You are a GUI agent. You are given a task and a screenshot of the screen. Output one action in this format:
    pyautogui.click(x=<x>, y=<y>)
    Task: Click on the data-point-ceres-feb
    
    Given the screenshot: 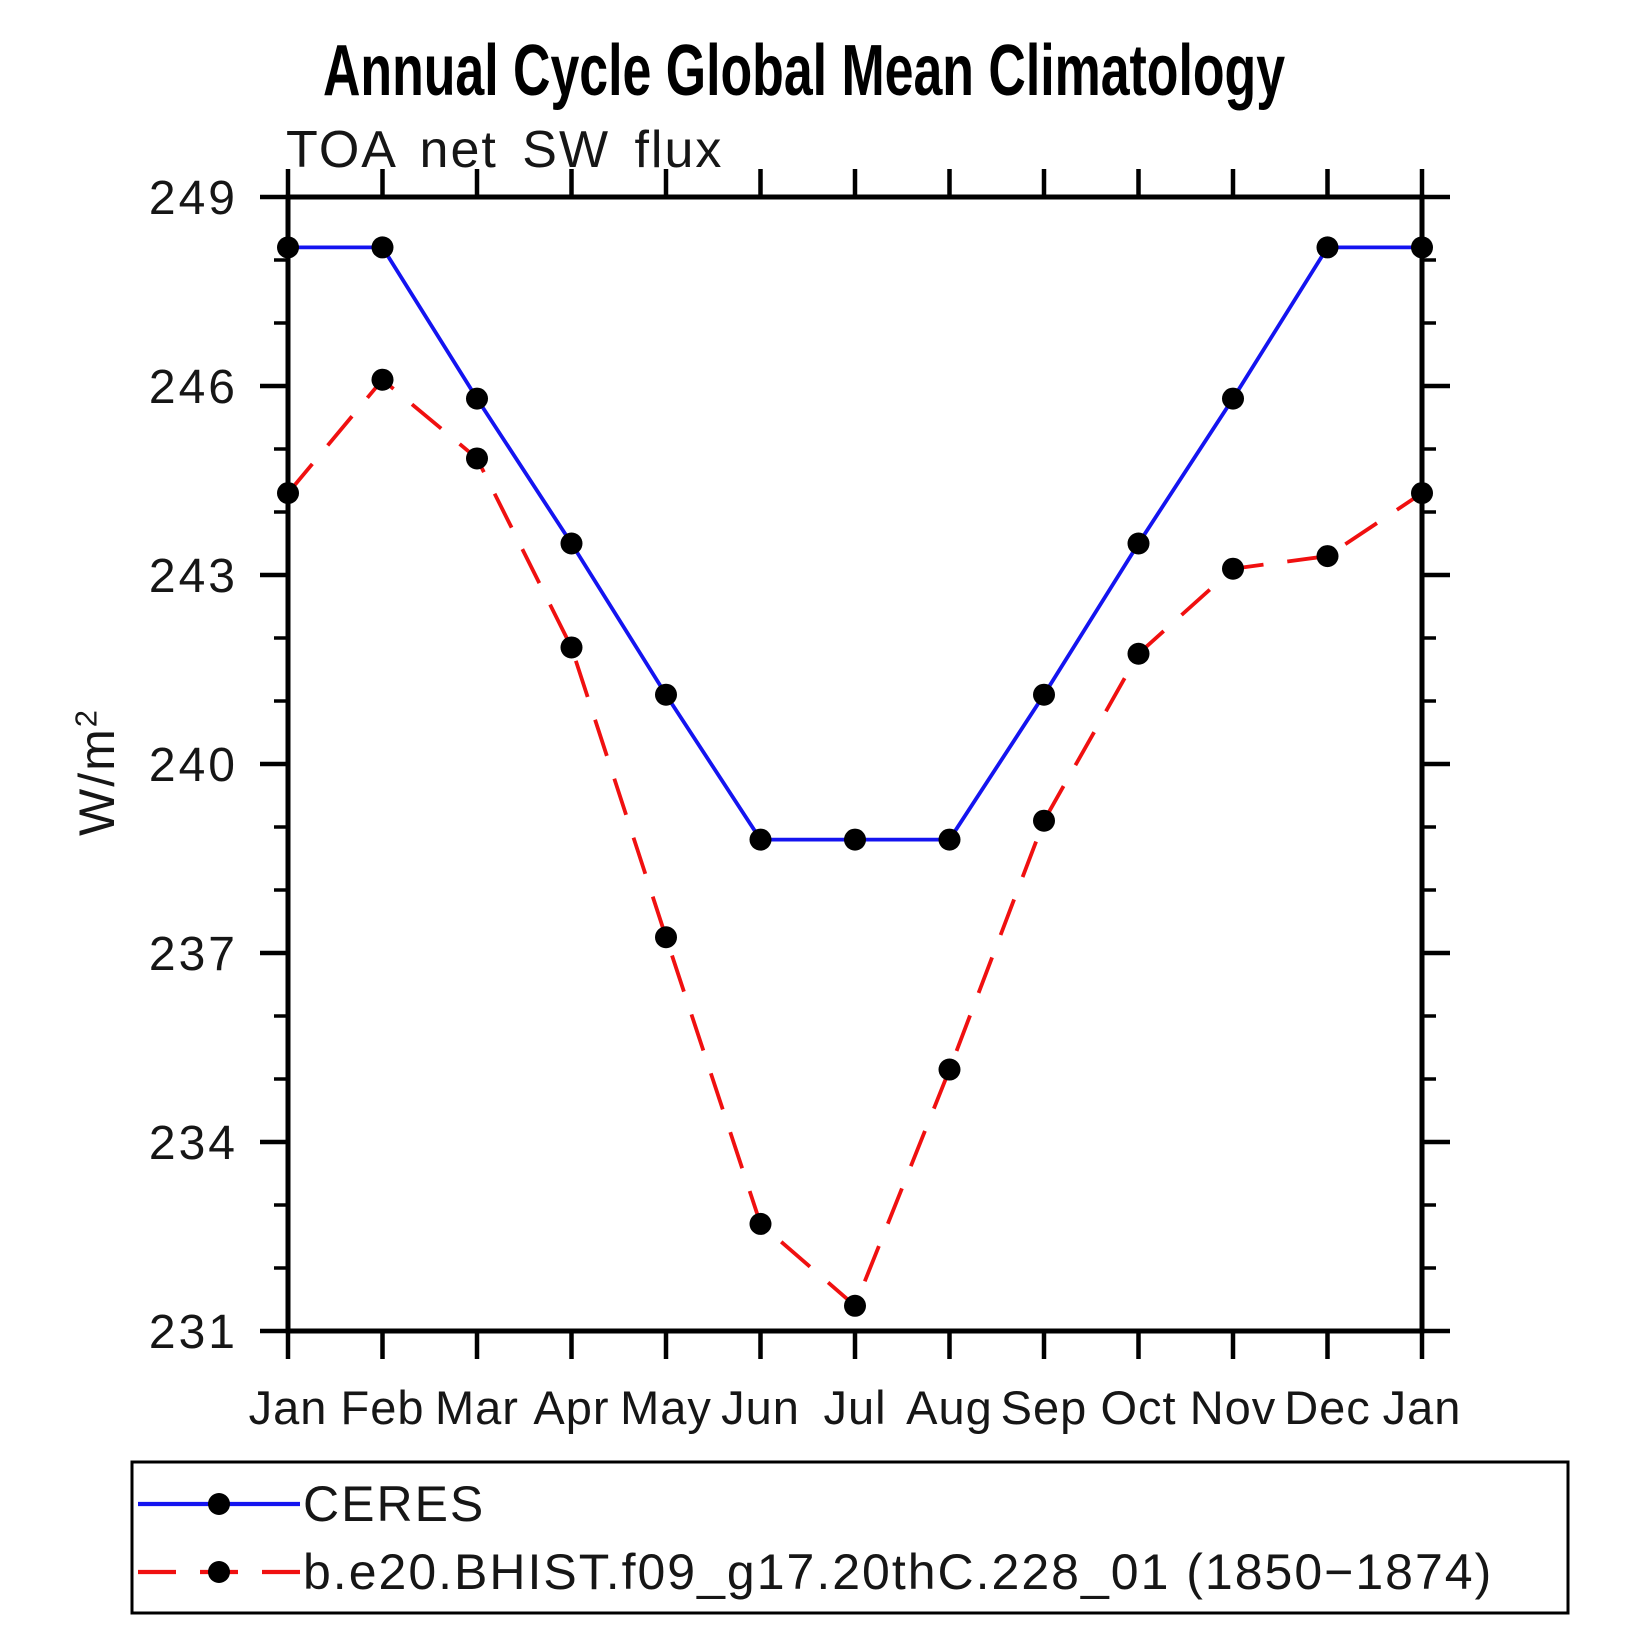 What is the action you would take?
    pyautogui.click(x=382, y=247)
    